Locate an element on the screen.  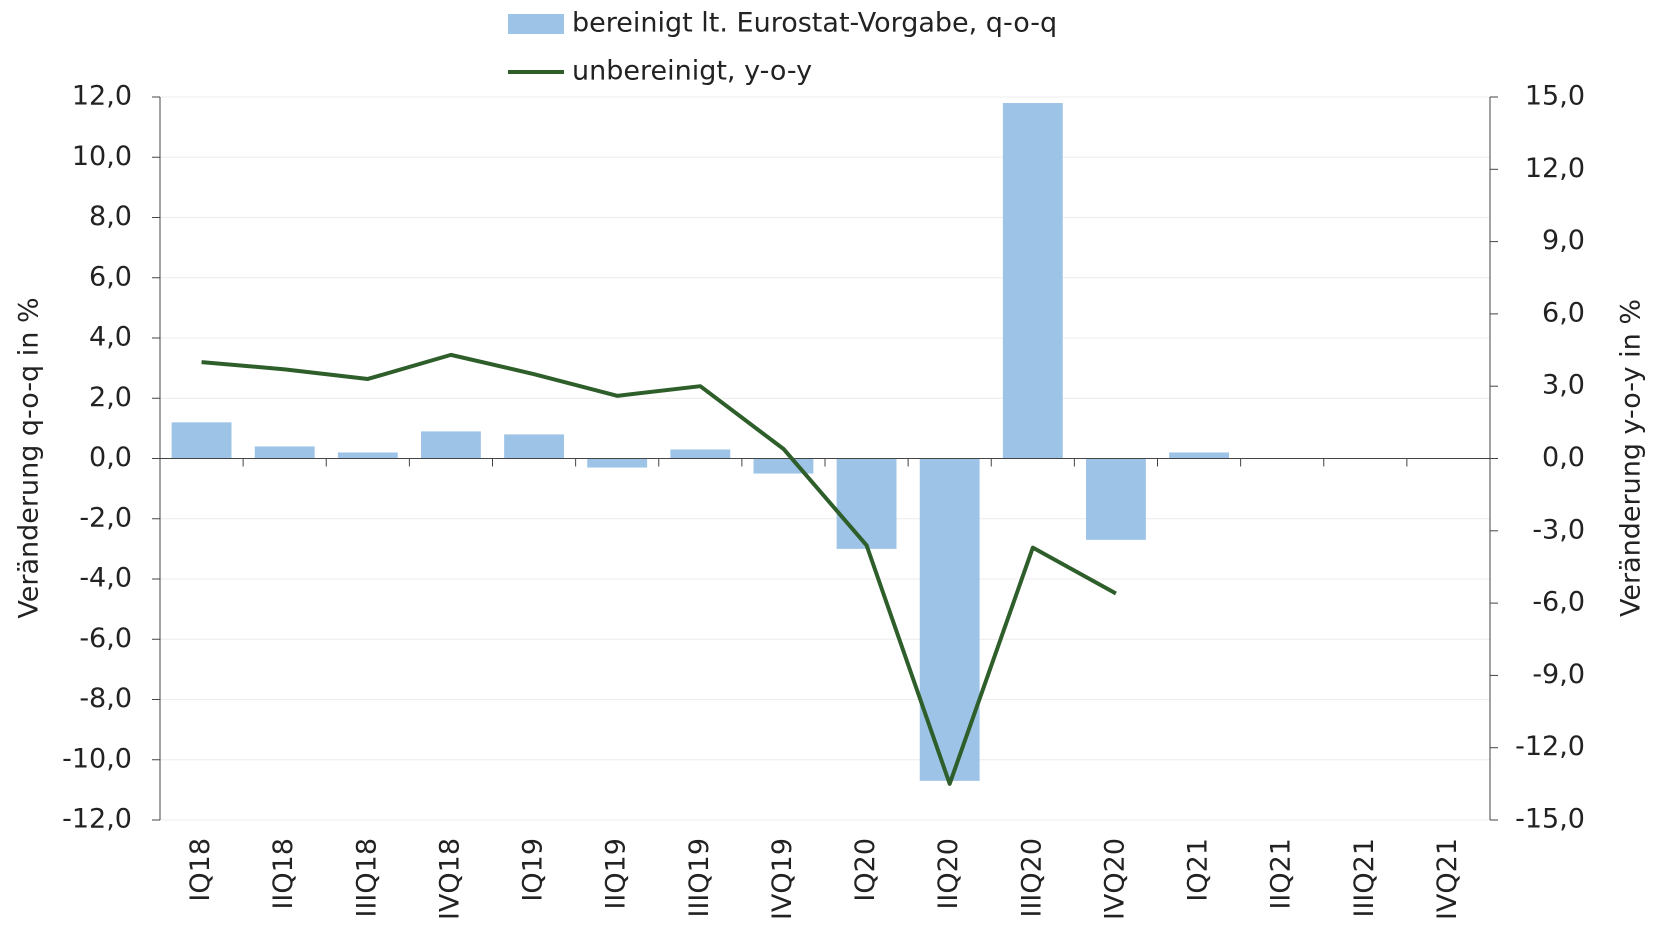
y-tick-label: -10,0 is located at coordinates (97, 758).